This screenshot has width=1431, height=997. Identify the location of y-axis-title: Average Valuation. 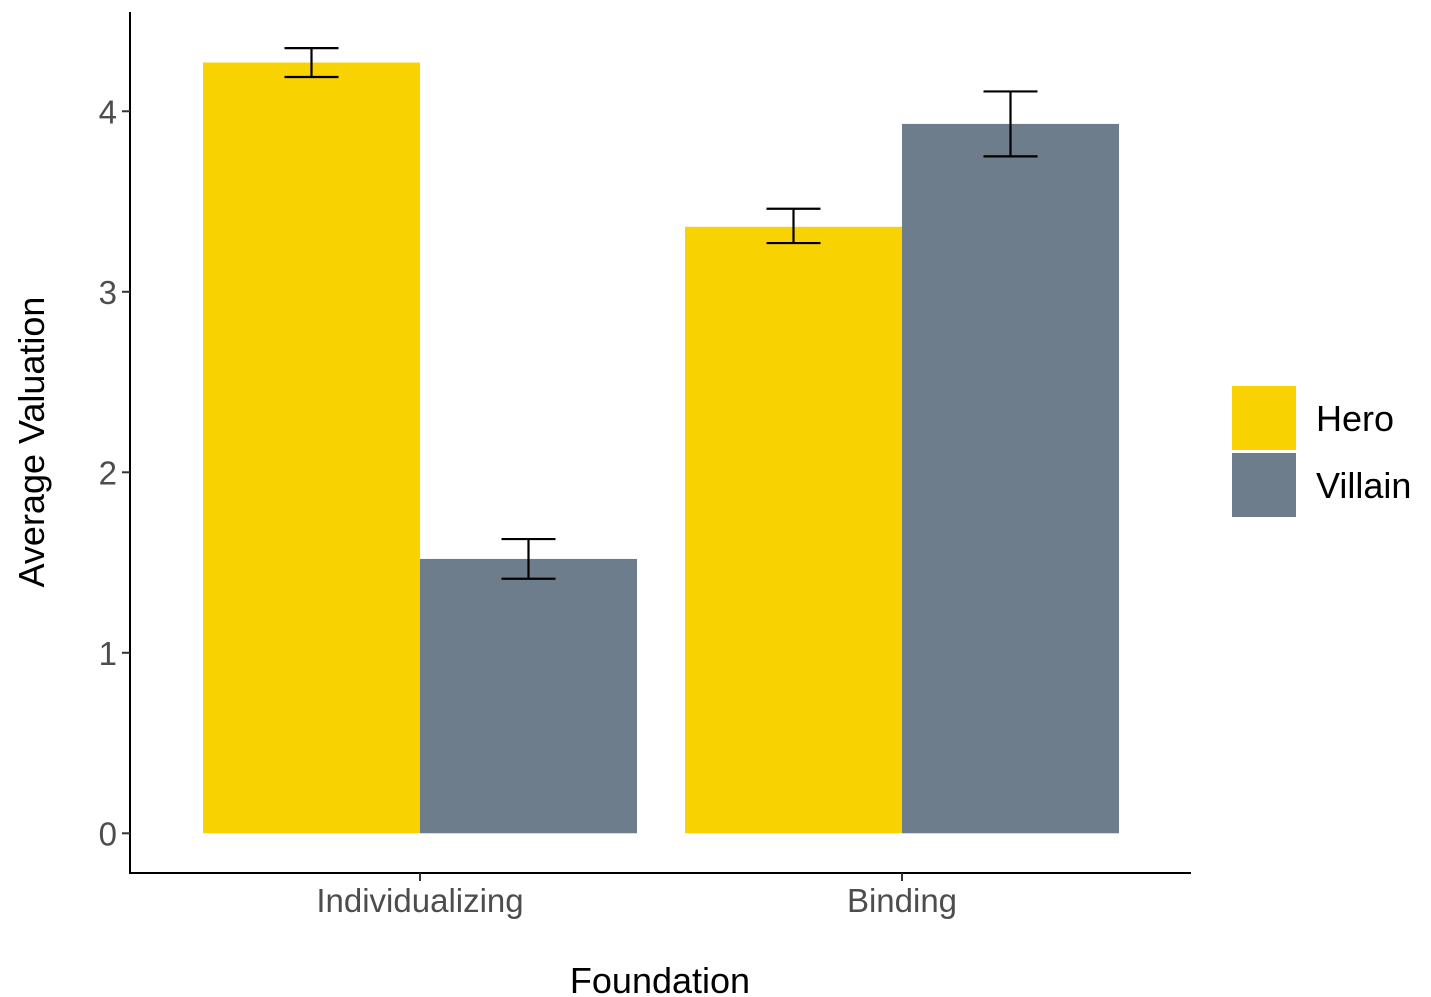
(31, 442).